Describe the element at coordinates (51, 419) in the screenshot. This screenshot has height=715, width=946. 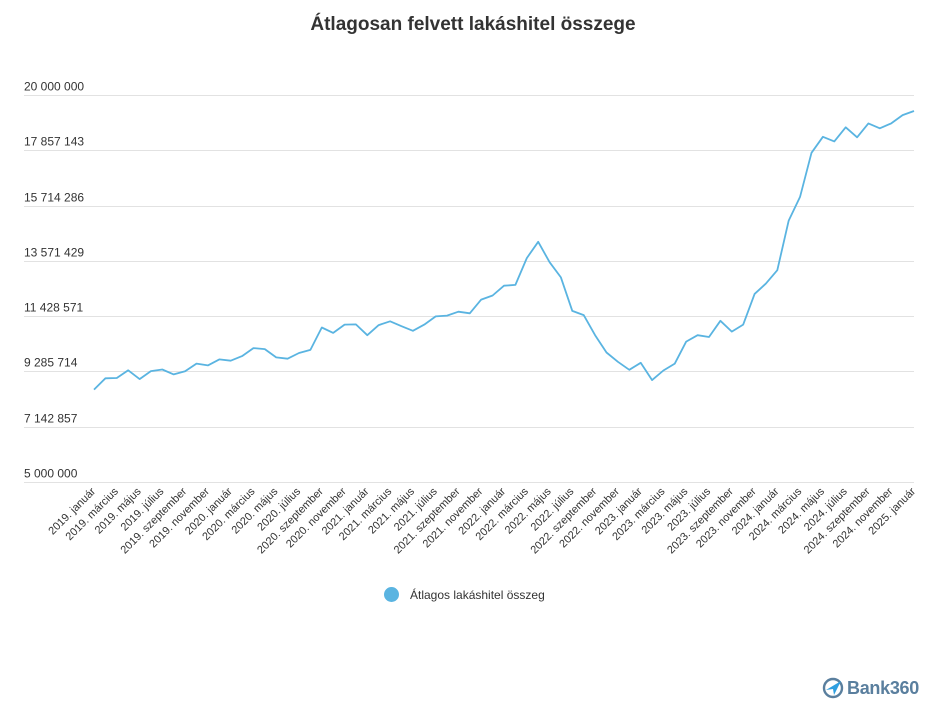
I see `y-tick-label: 7 142 857` at that location.